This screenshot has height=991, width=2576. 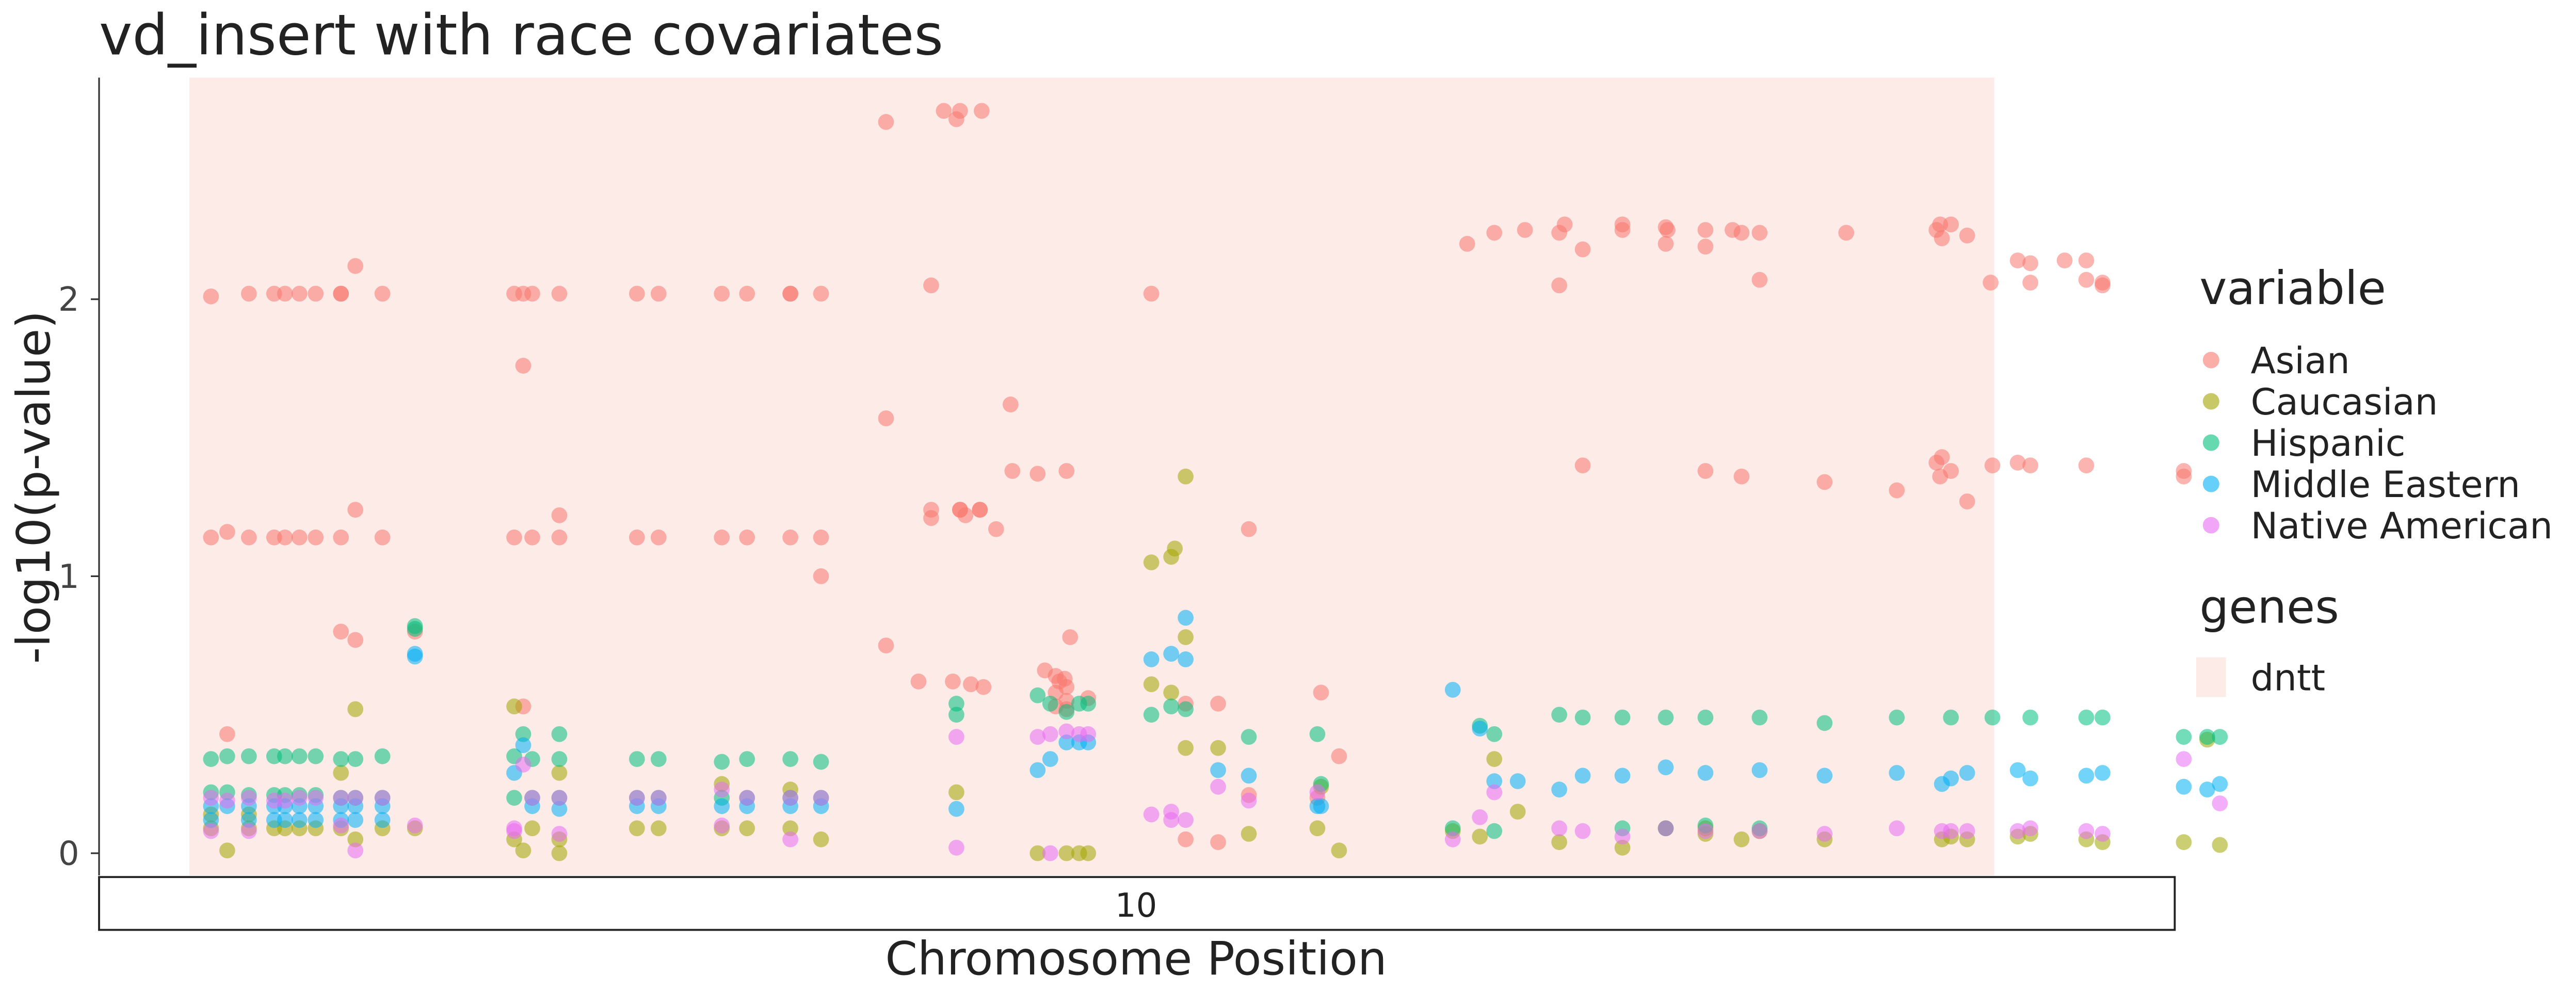 I want to click on legend-label: Native American, so click(x=2402, y=526).